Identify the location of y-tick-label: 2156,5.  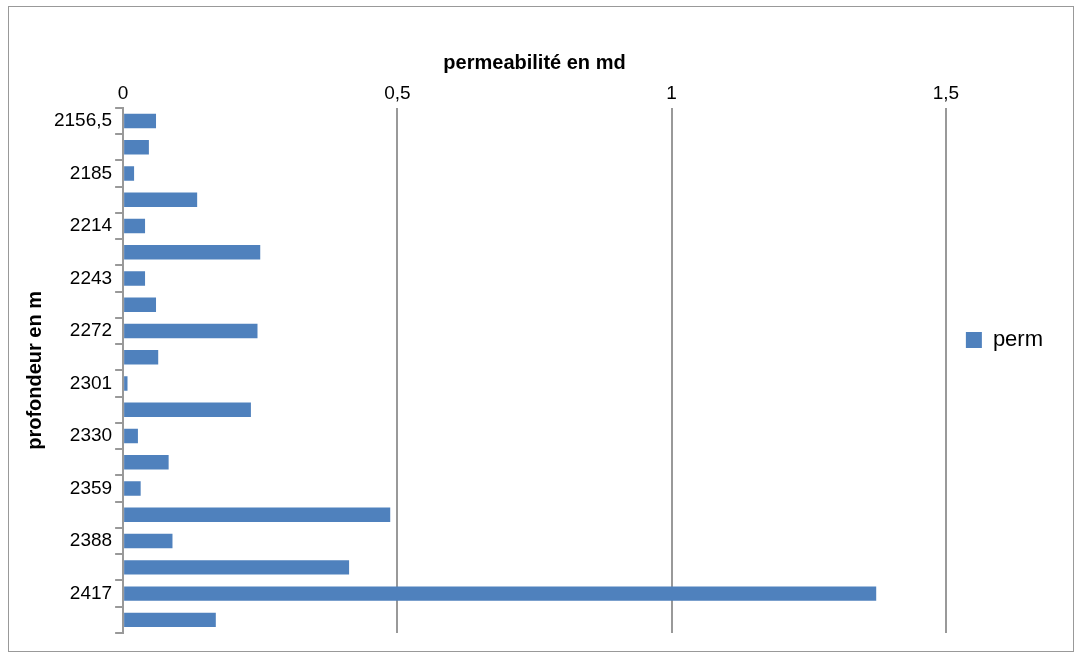
(83, 120).